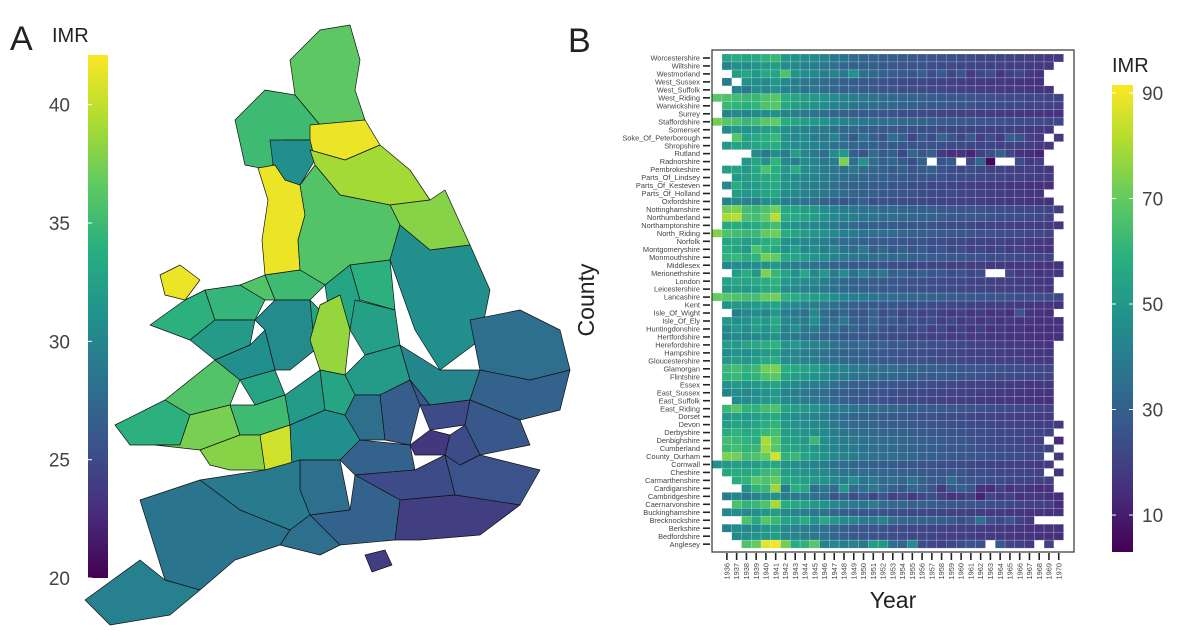  What do you see at coordinates (1152, 516) in the screenshot?
I see `heatmap-legend-tick-label: 10` at bounding box center [1152, 516].